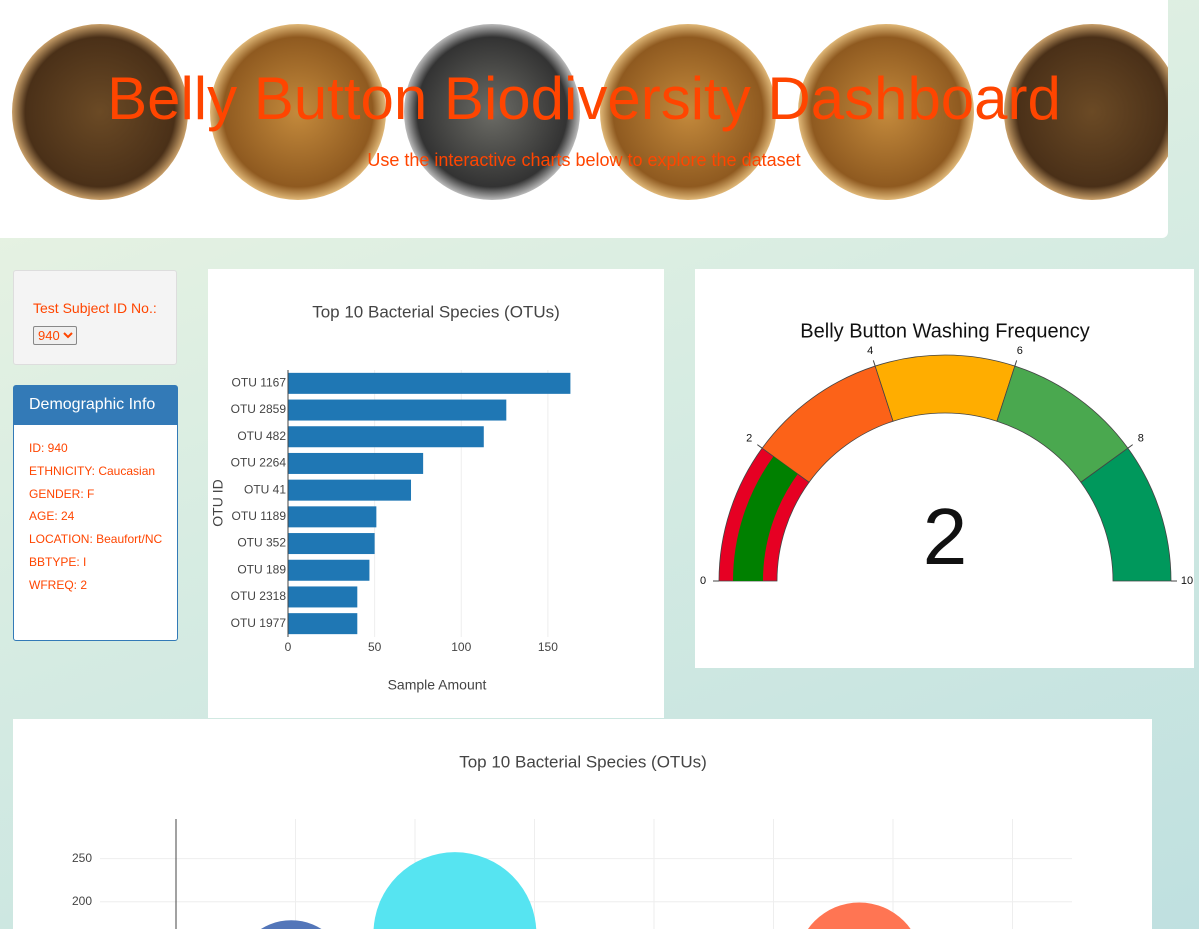  What do you see at coordinates (62, 493) in the screenshot?
I see `demographic-item: GENDER: F` at bounding box center [62, 493].